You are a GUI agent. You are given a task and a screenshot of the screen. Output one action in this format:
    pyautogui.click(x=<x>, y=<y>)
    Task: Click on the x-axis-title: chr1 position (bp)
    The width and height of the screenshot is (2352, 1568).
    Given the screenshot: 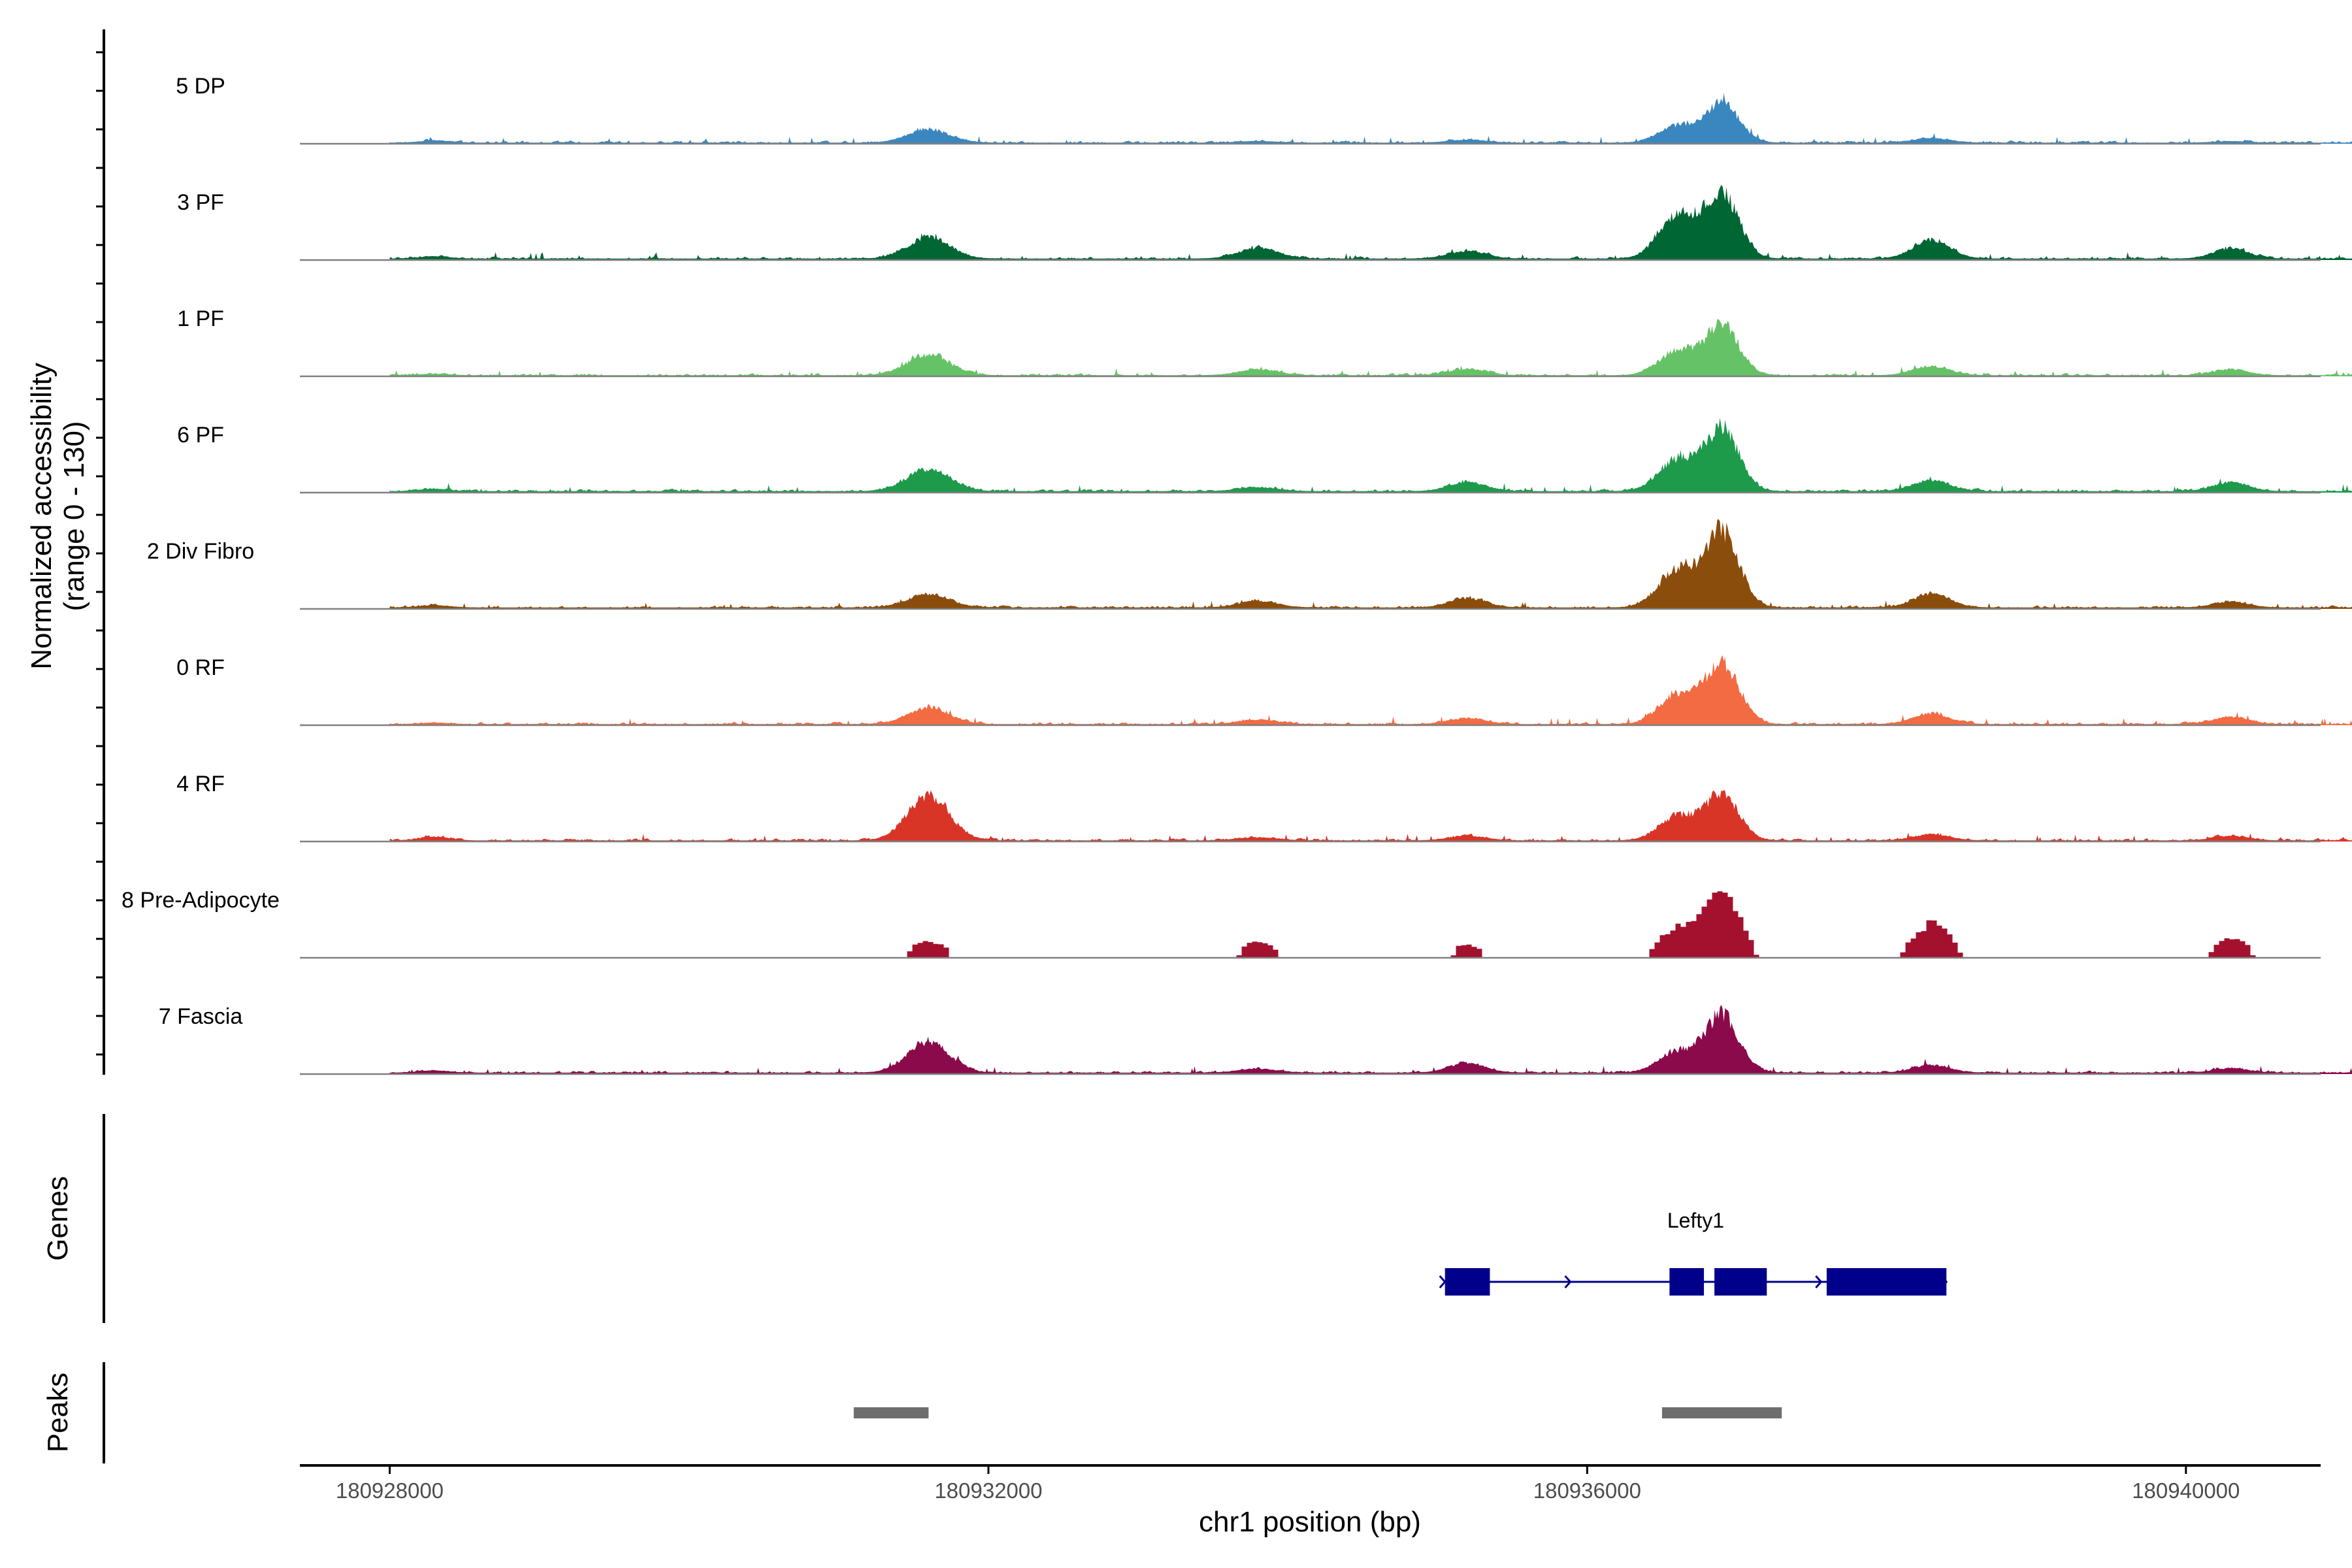 What is the action you would take?
    pyautogui.click(x=1310, y=1522)
    